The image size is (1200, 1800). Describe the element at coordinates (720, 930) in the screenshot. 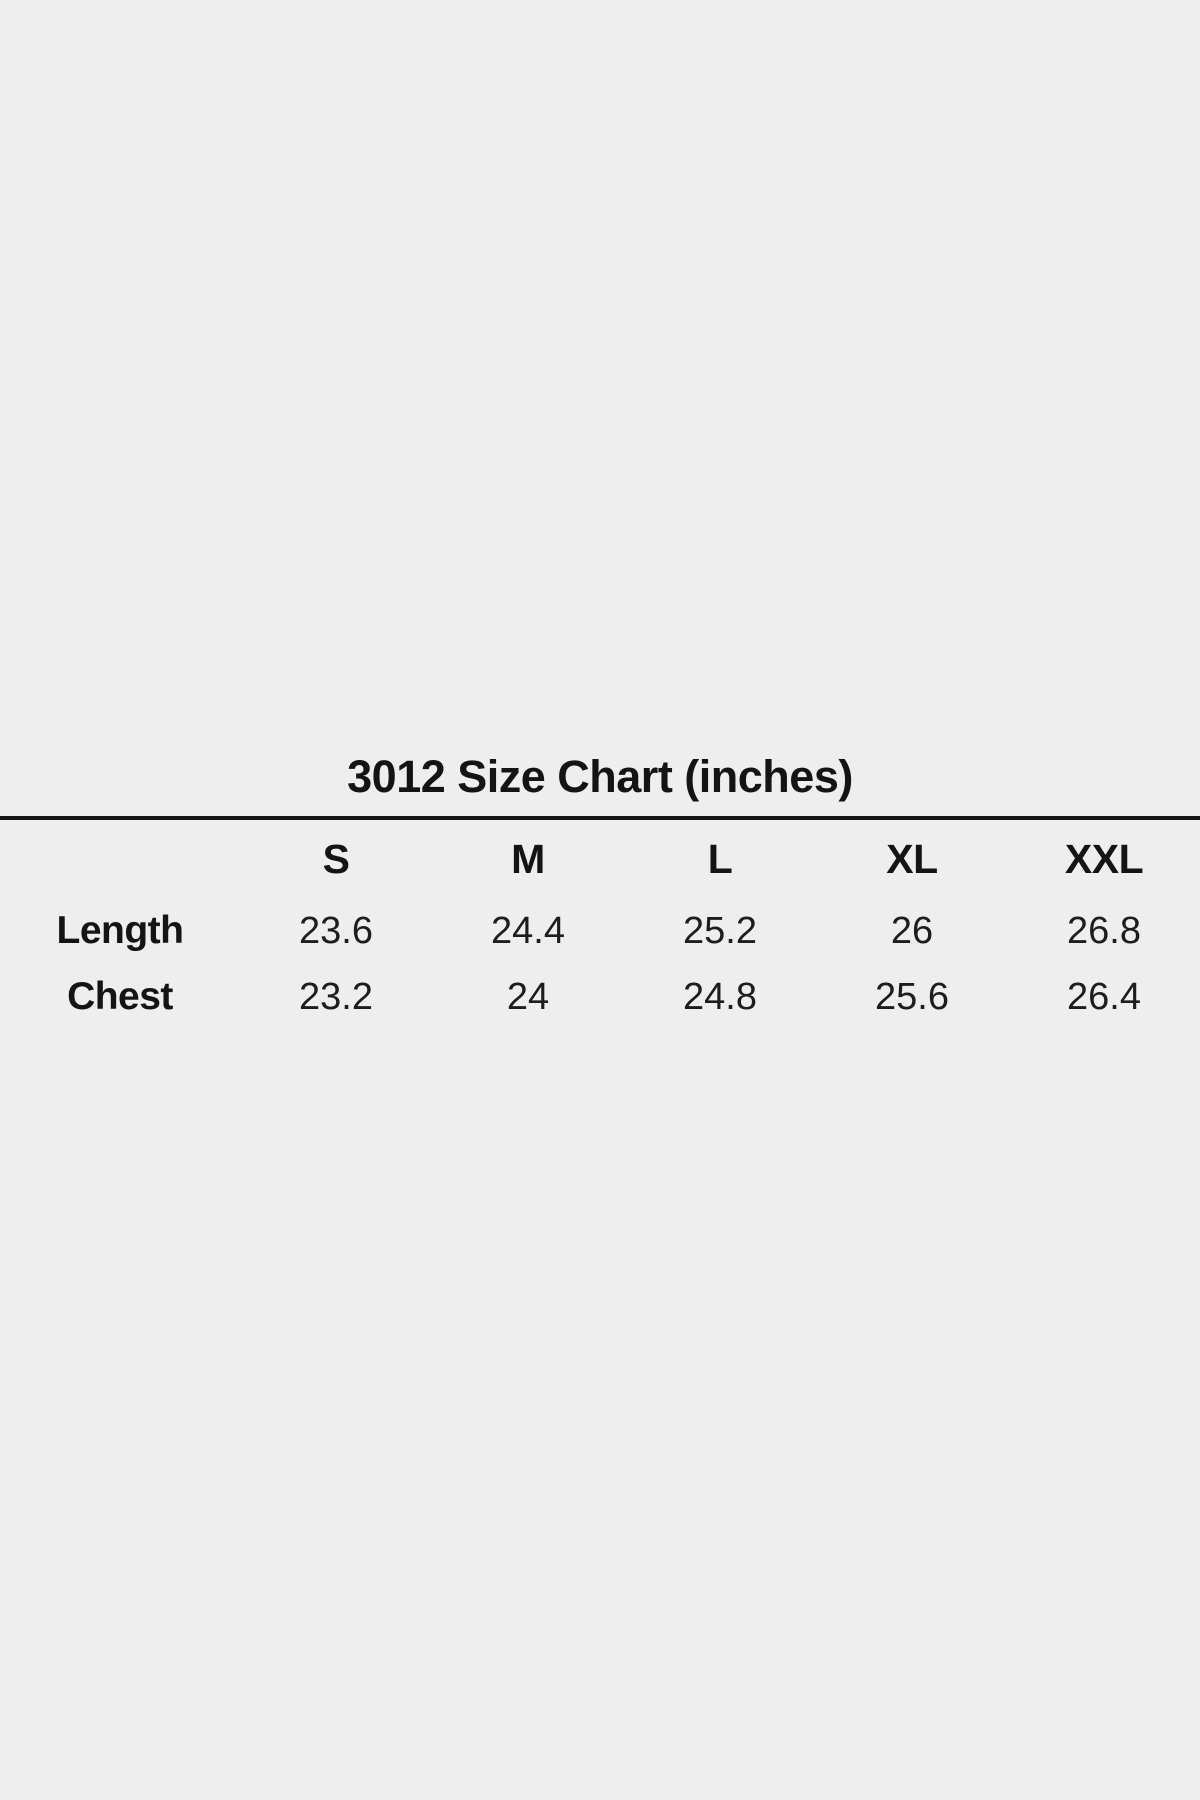

I see `length-l-value: 25.2` at that location.